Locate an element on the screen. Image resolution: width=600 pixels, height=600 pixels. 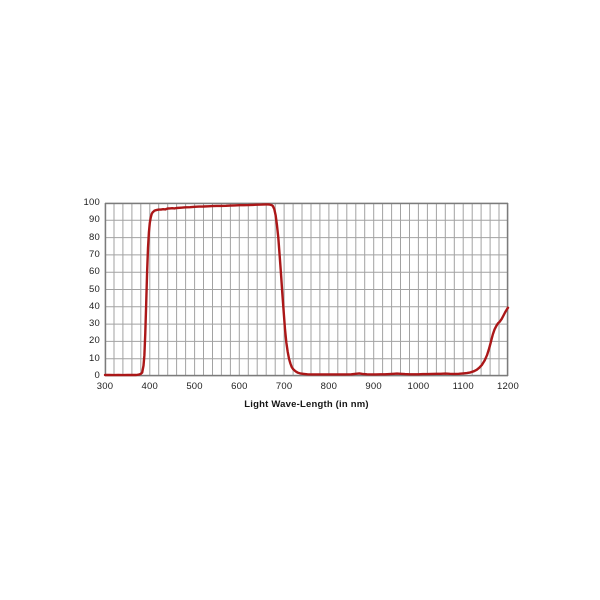
x-tick-label: 800 is located at coordinates (329, 386).